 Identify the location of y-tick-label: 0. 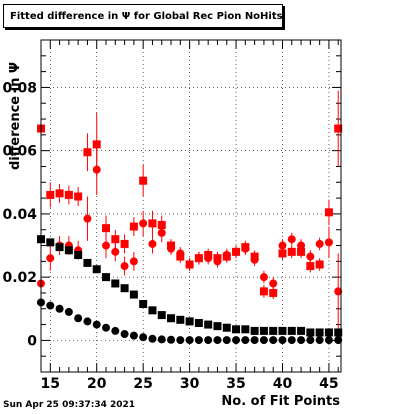
(32, 341).